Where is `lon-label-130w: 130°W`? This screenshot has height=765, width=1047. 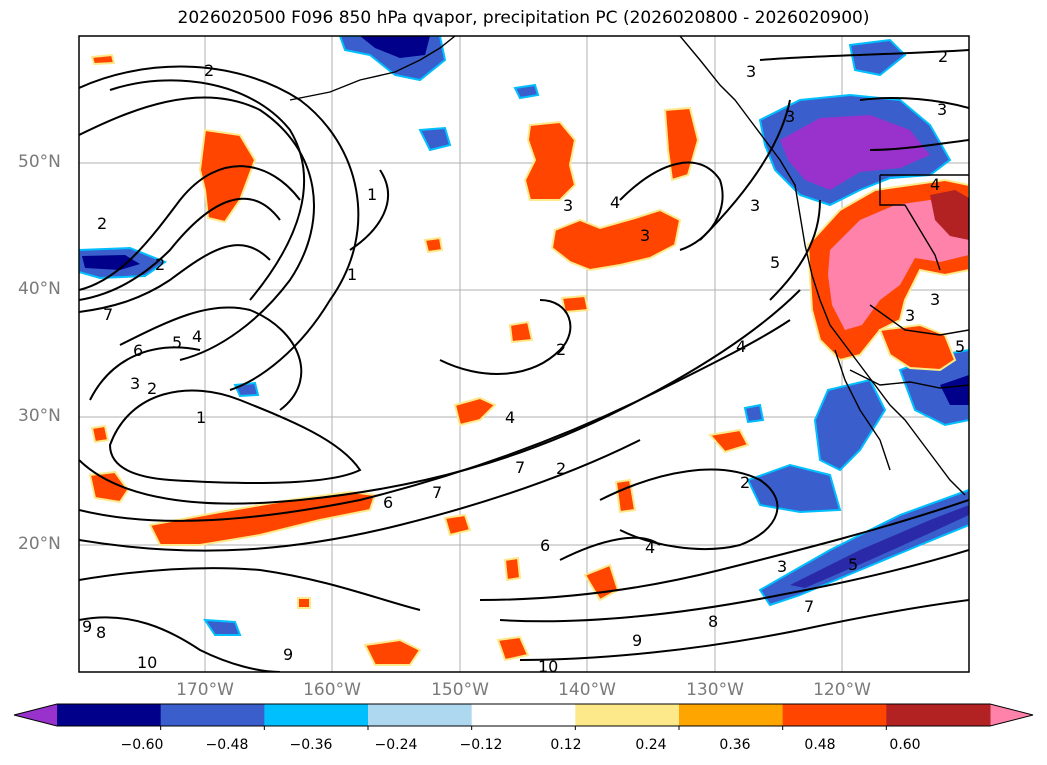 lon-label-130w: 130°W is located at coordinates (715, 690).